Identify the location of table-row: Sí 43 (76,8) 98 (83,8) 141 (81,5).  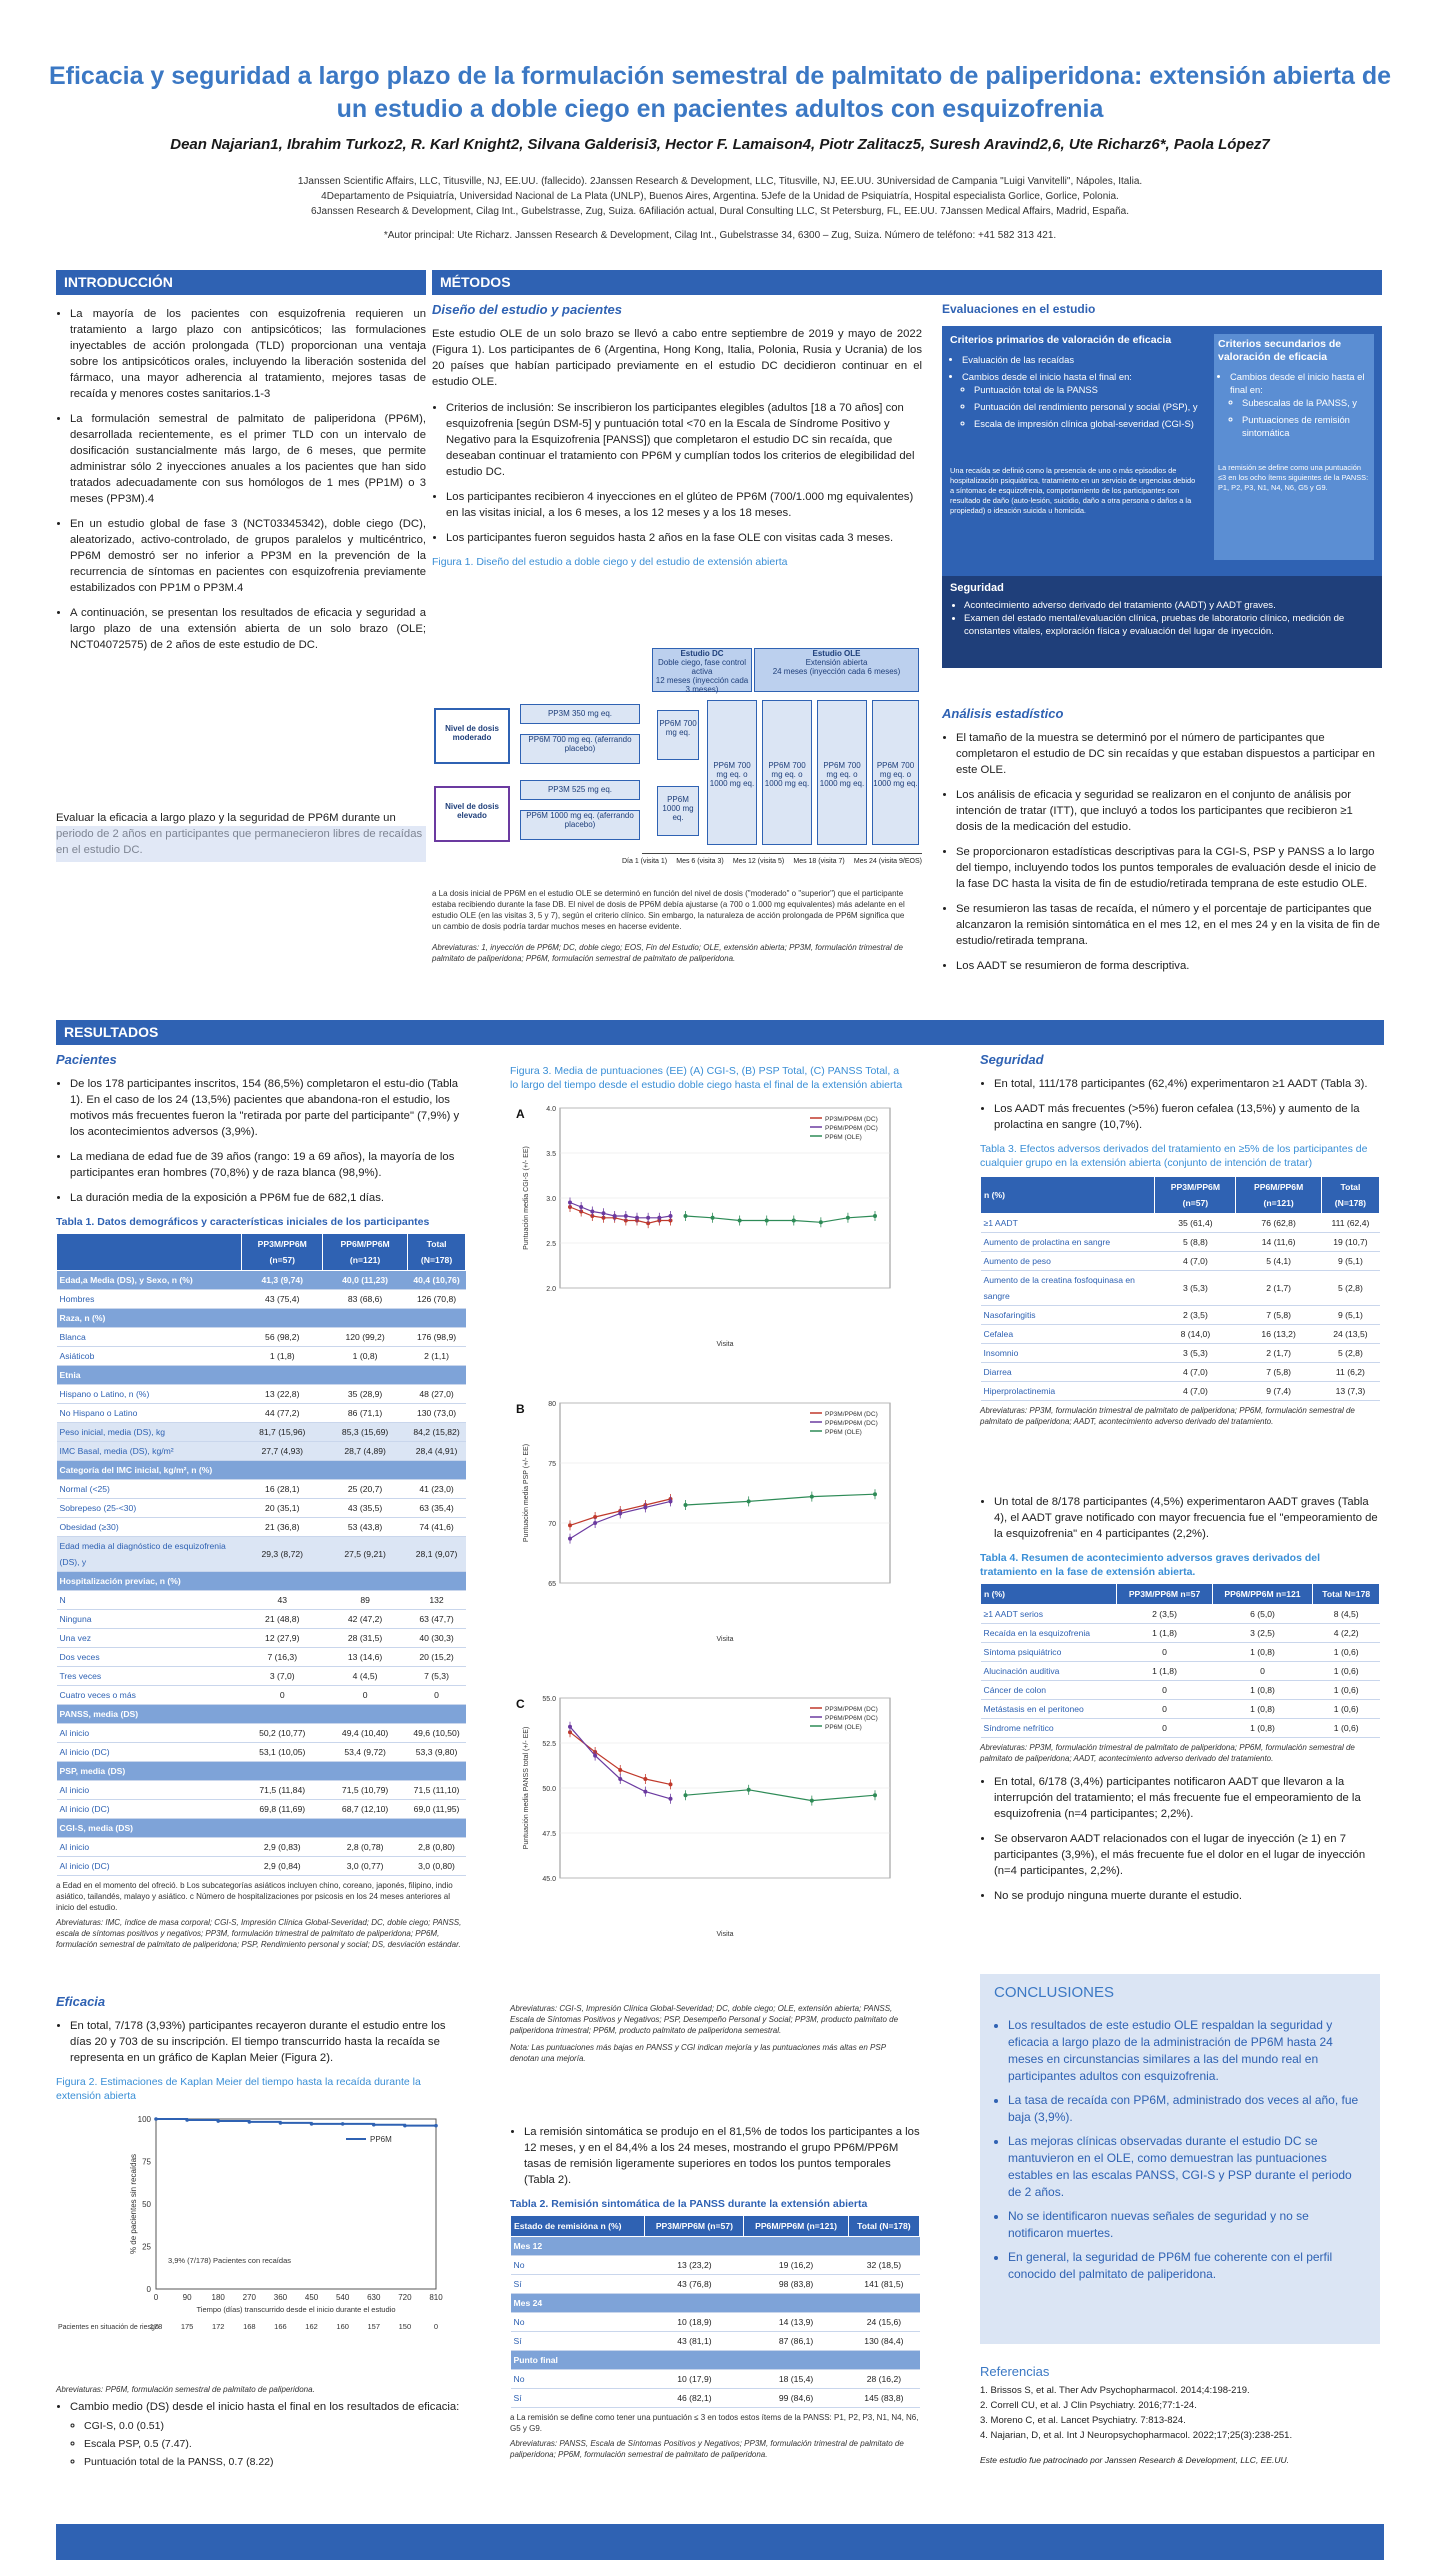
(715, 2284).